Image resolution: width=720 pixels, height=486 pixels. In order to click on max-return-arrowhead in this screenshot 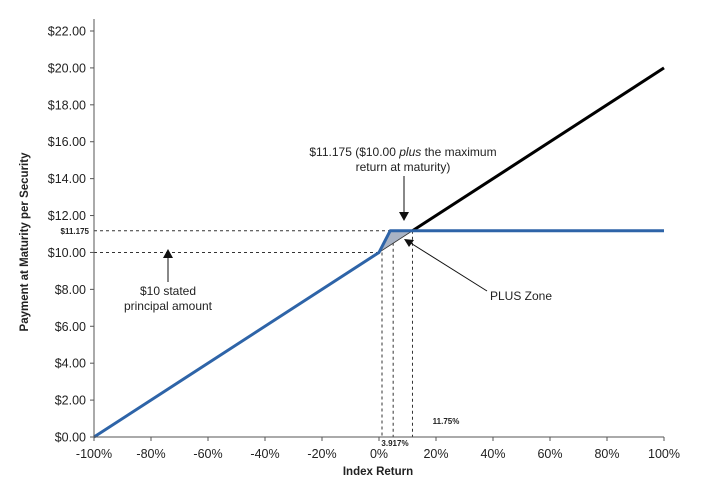, I will do `click(404, 216)`.